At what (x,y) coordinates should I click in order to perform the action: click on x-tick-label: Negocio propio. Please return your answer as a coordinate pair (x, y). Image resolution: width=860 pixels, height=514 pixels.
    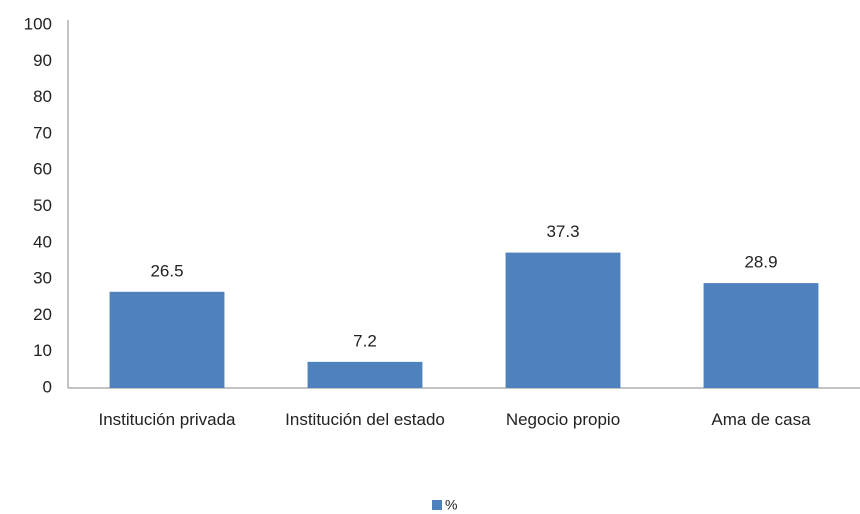
    Looking at the image, I should click on (563, 419).